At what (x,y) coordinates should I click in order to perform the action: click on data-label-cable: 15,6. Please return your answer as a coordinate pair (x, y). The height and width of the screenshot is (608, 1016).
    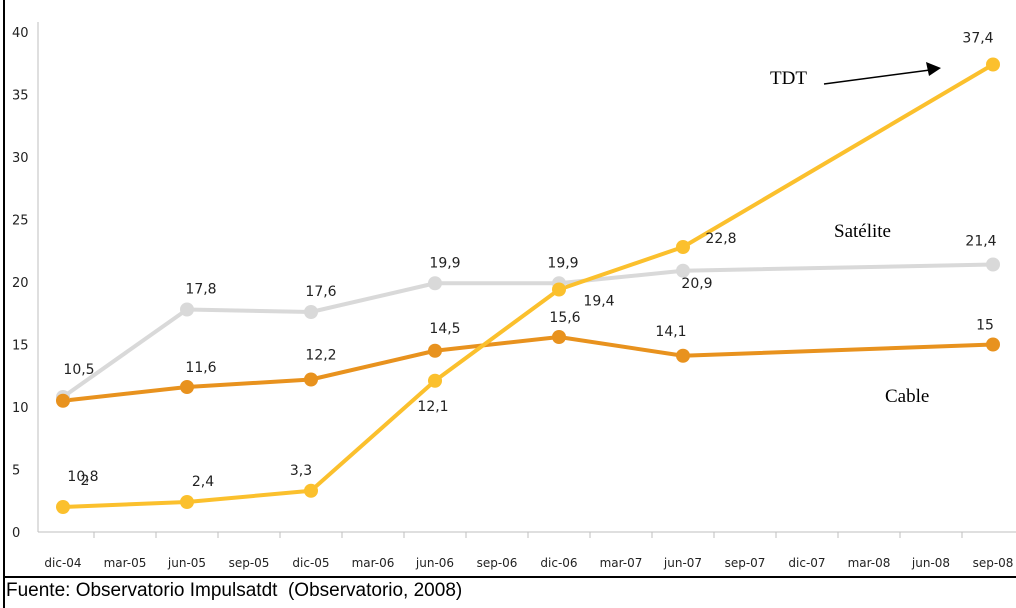
    Looking at the image, I should click on (564, 318).